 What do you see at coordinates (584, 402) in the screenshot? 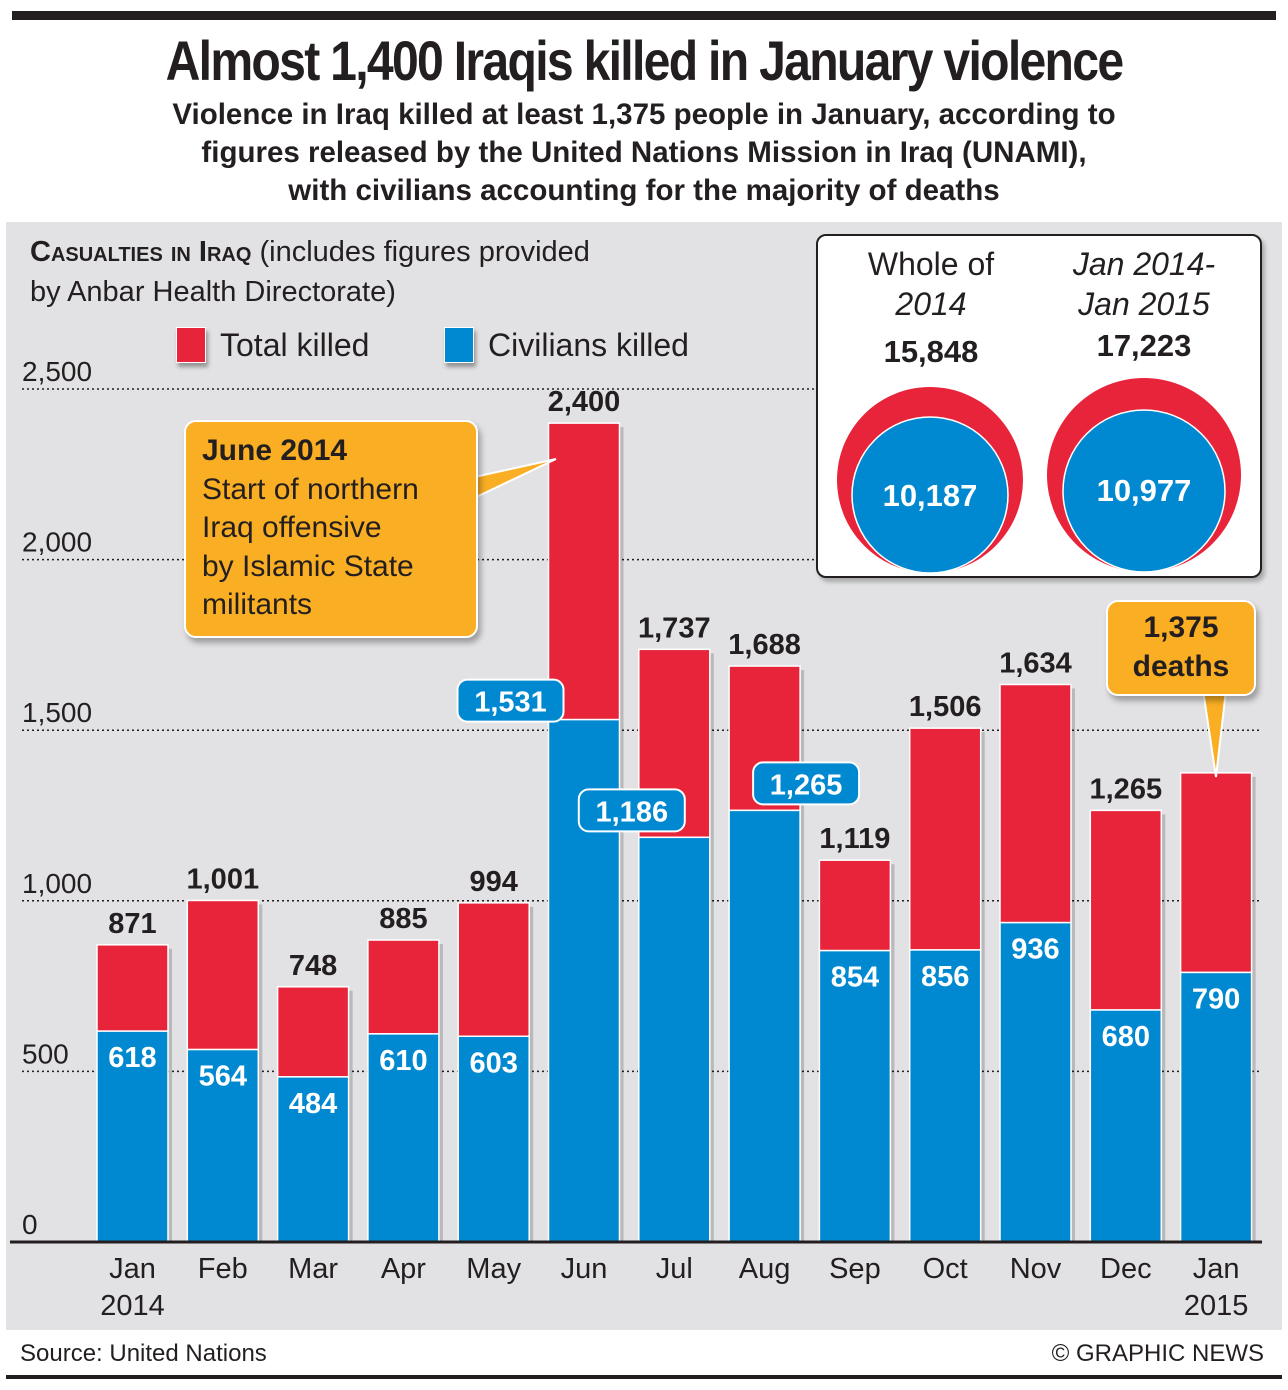
I see `total-value-label: 2,400` at bounding box center [584, 402].